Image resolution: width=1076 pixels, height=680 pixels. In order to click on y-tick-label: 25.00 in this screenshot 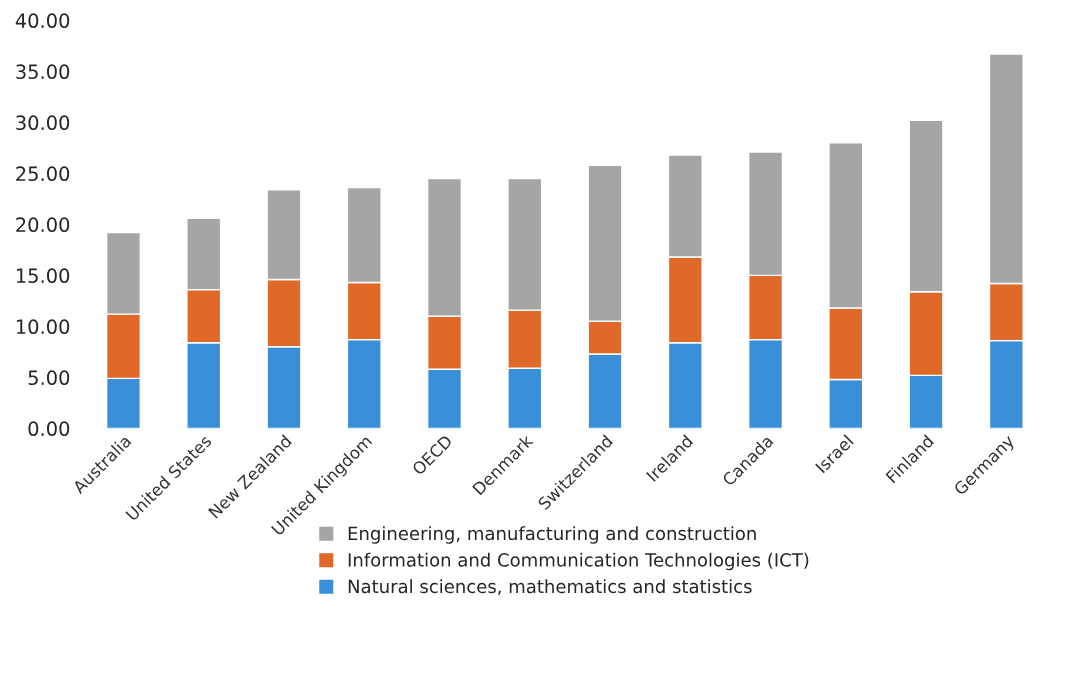, I will do `click(43, 174)`.